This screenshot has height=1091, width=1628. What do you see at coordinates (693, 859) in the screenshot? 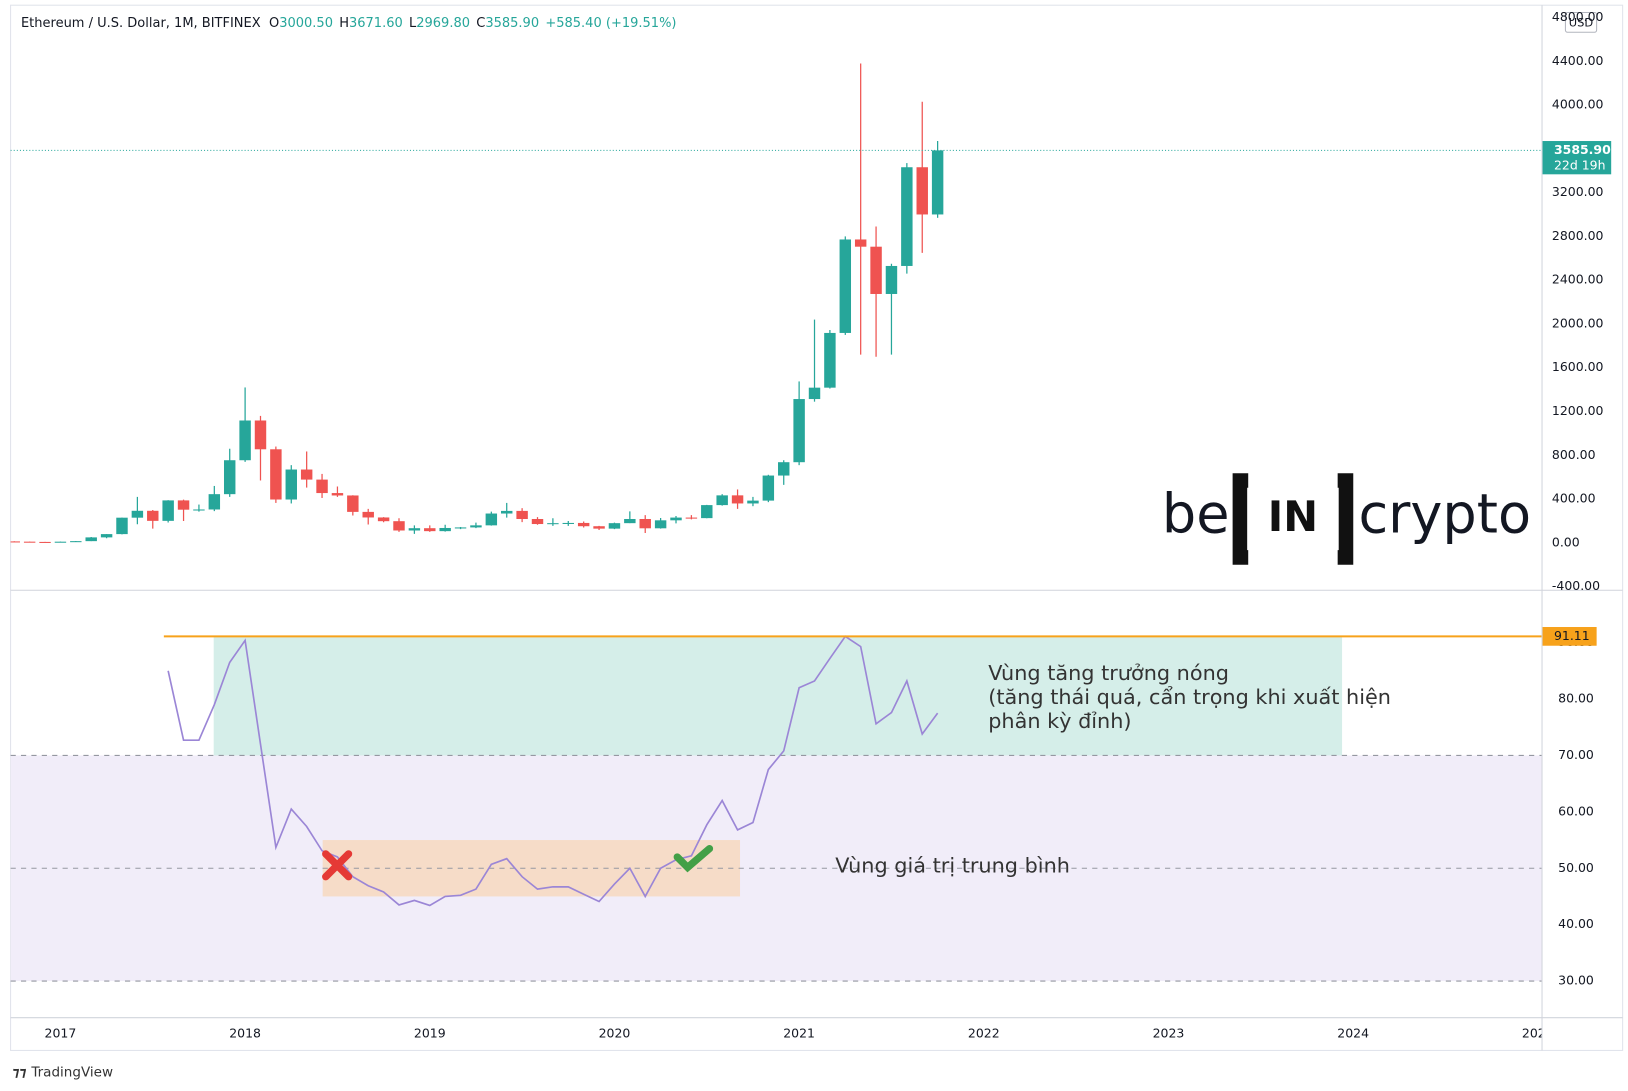
I see `check-icon` at bounding box center [693, 859].